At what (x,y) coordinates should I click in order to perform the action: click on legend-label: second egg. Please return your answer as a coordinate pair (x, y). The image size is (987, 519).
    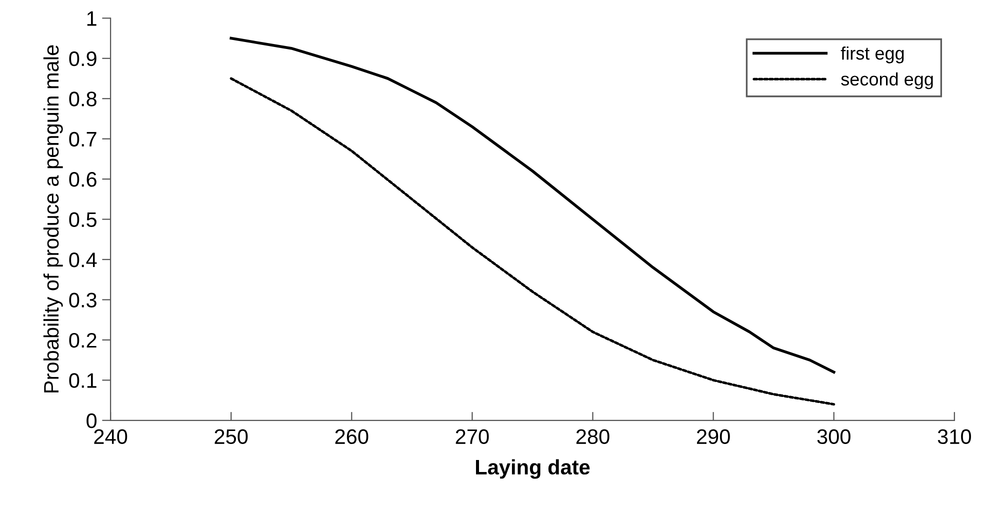
    Looking at the image, I should click on (887, 81).